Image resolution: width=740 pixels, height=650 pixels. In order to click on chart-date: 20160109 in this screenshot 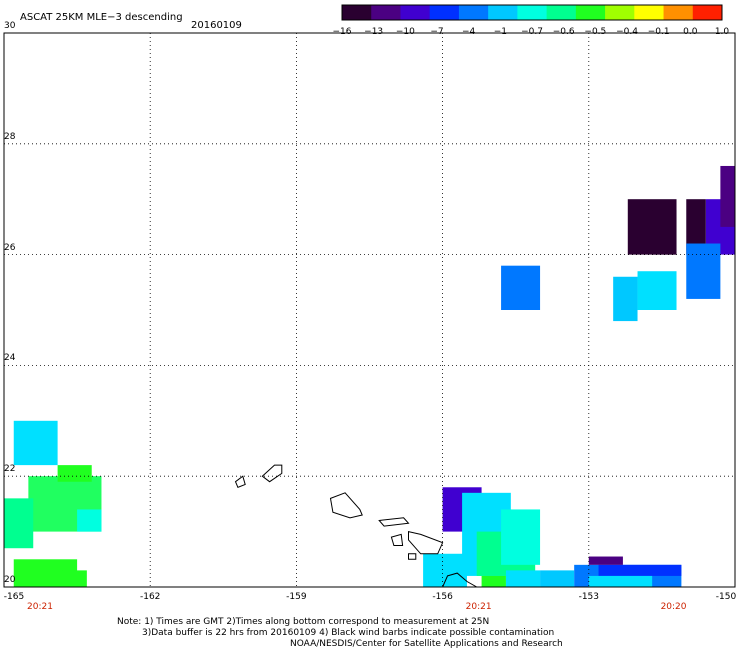, I will do `click(216, 25)`.